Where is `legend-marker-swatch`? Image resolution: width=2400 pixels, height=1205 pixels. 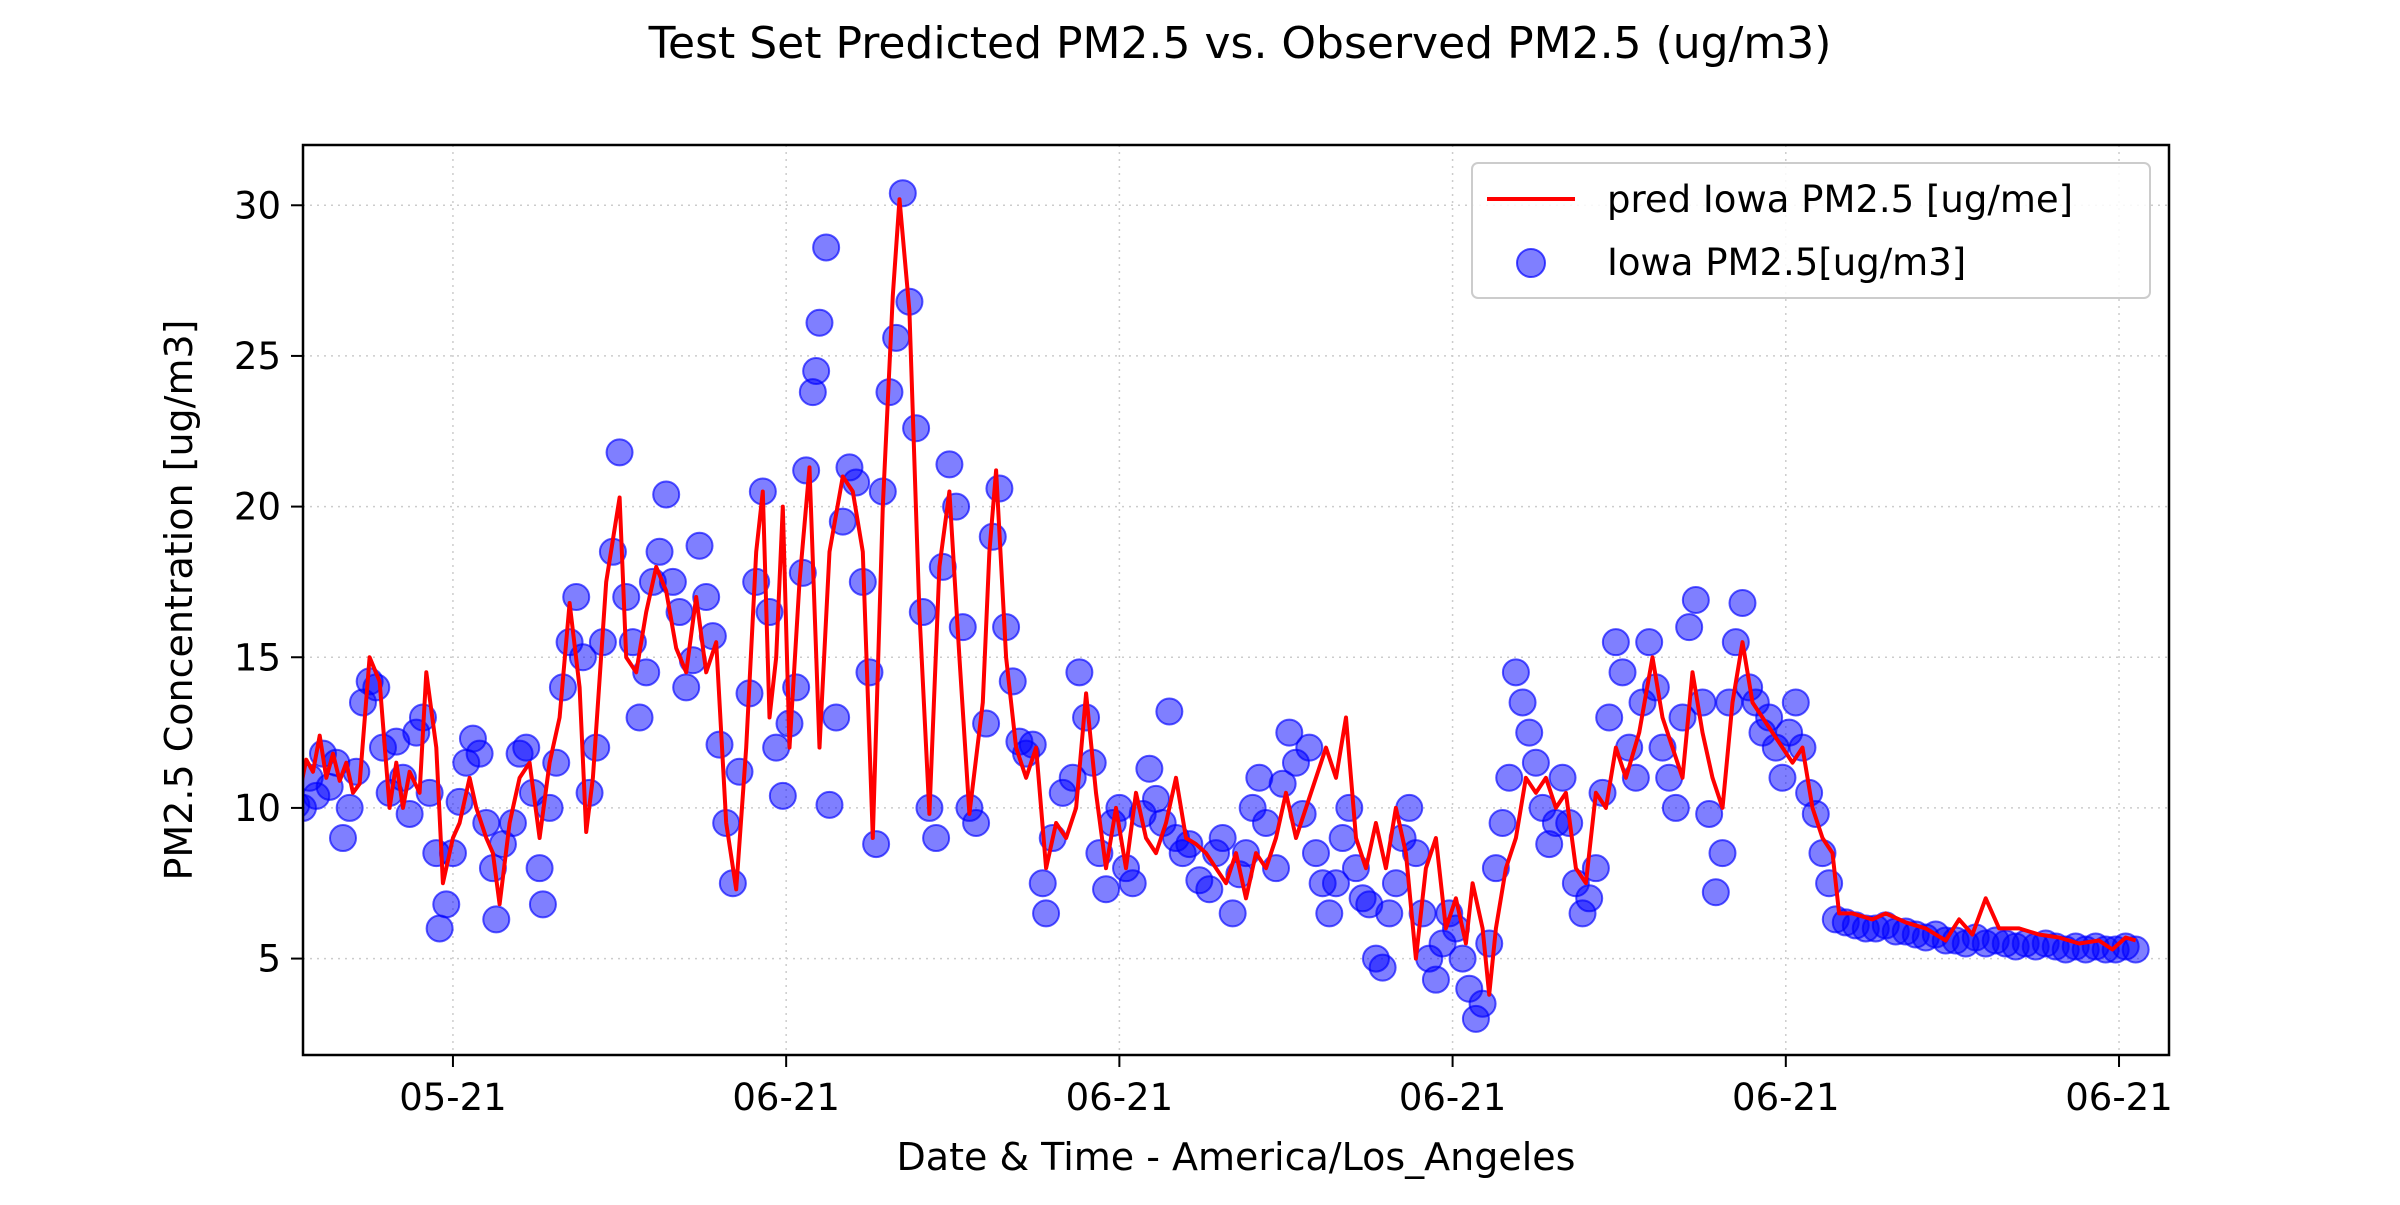 legend-marker-swatch is located at coordinates (1531, 263).